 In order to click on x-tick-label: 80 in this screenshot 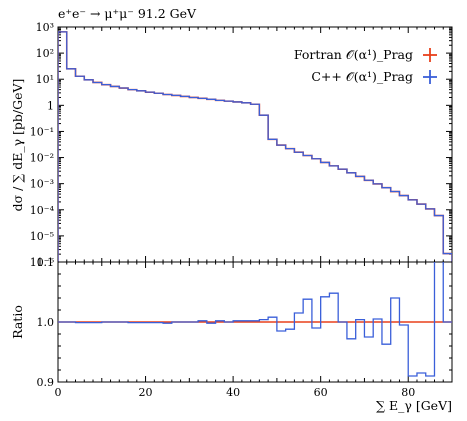, I will do `click(408, 392)`.